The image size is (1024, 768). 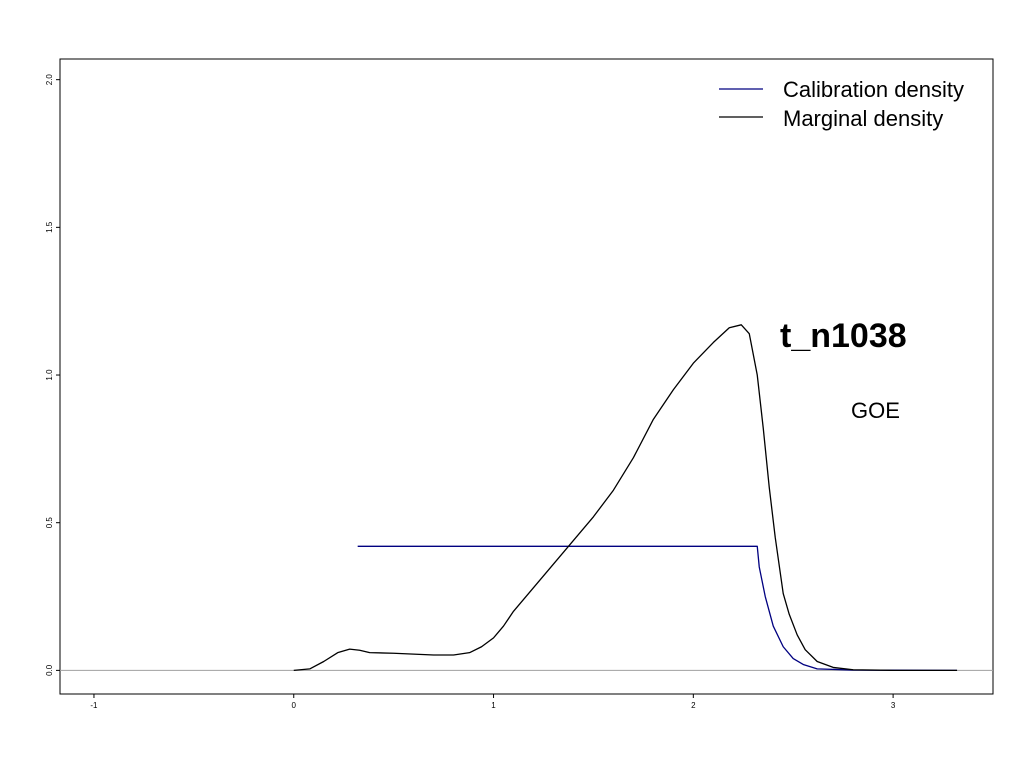 What do you see at coordinates (875, 410) in the screenshot?
I see `chart-subtitle: GOE` at bounding box center [875, 410].